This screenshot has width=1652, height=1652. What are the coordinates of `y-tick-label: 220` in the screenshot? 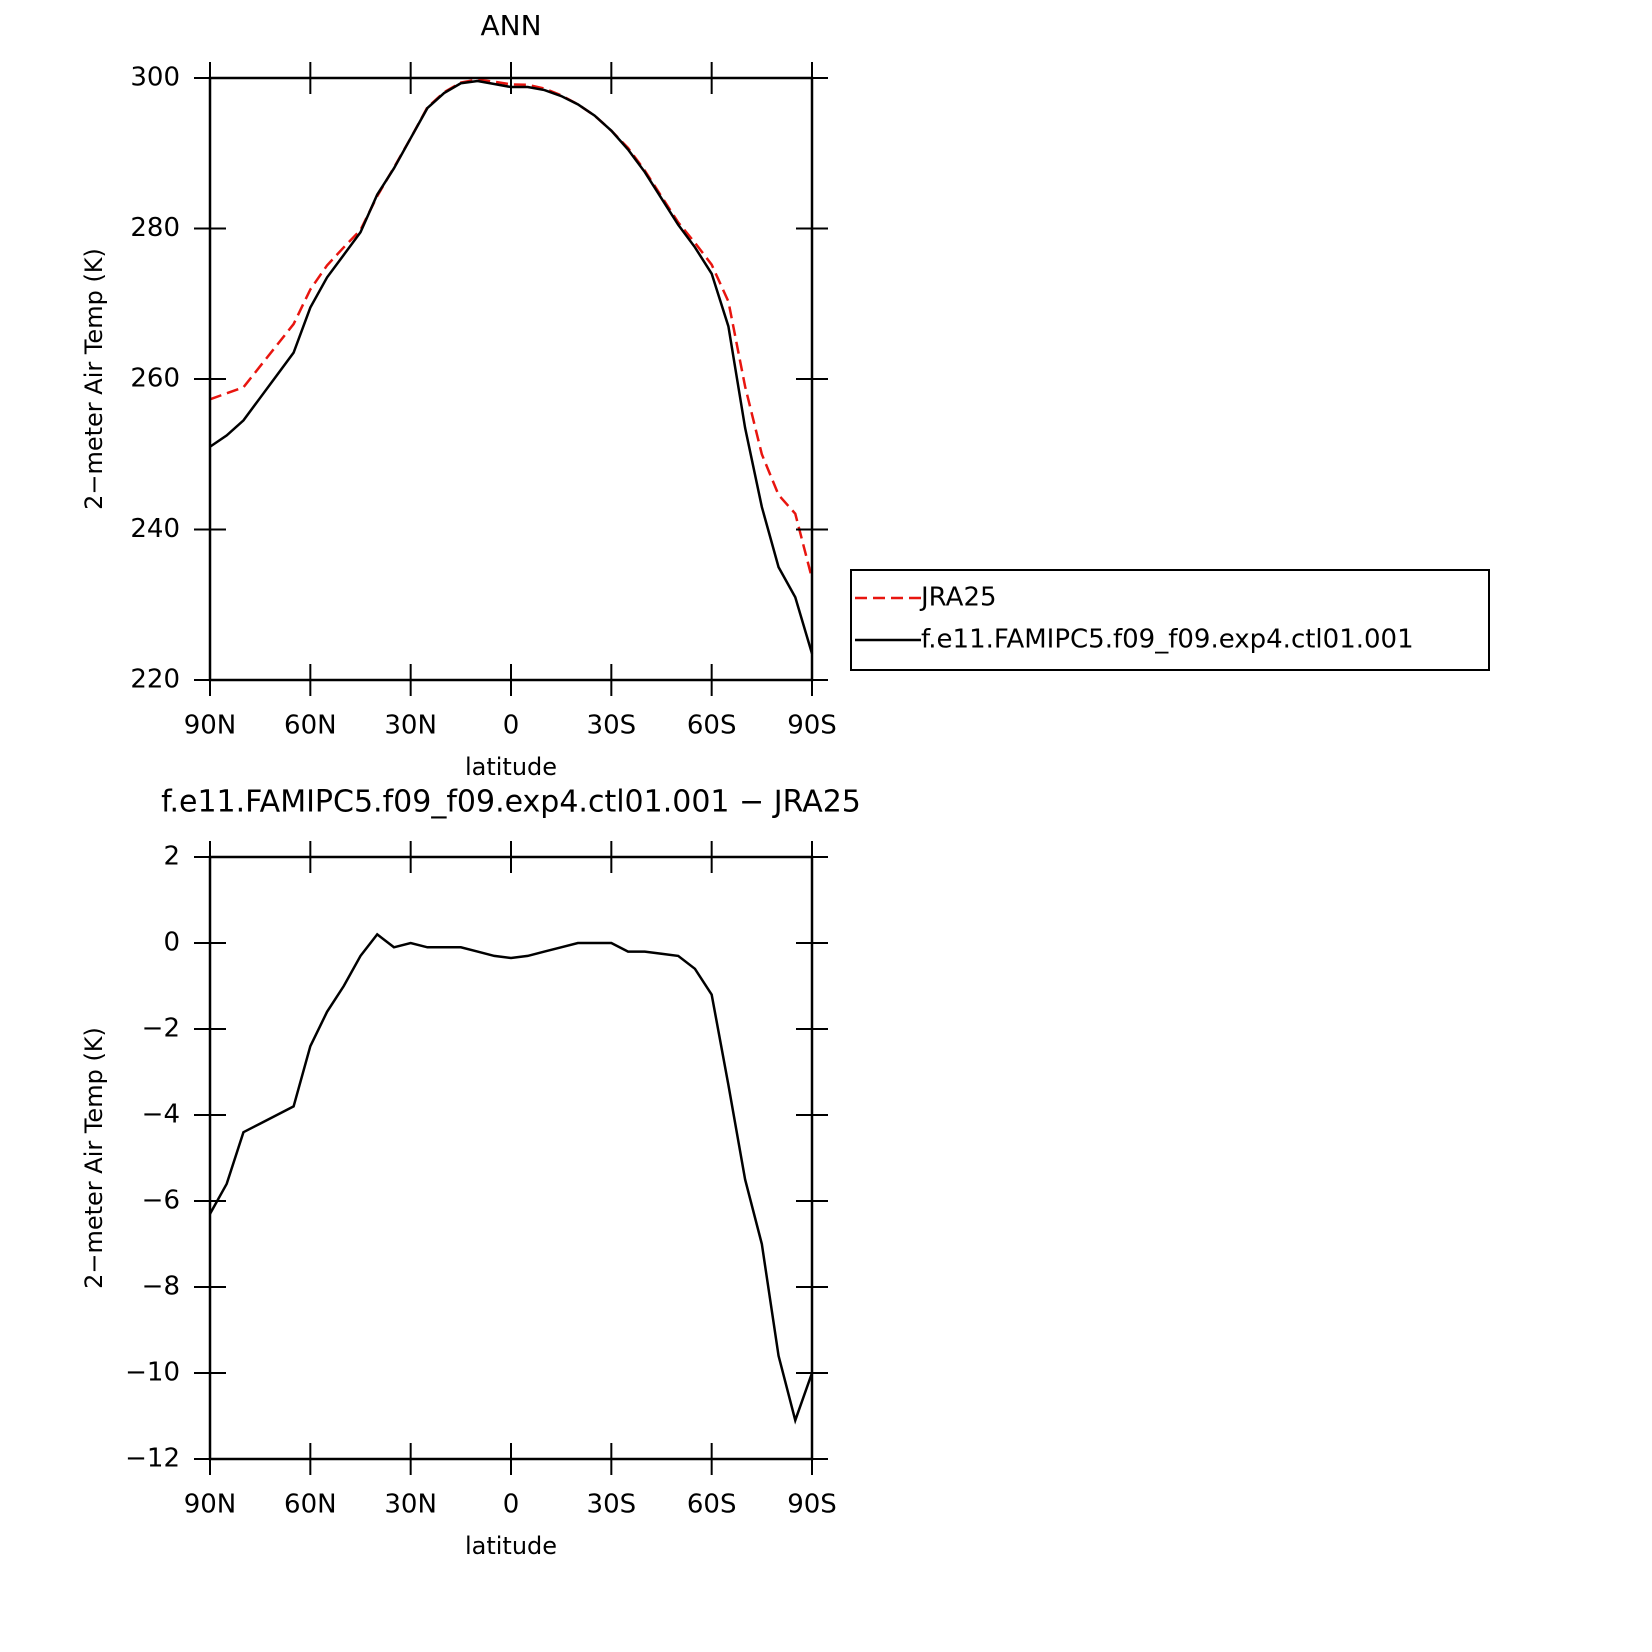 It's located at (155, 680).